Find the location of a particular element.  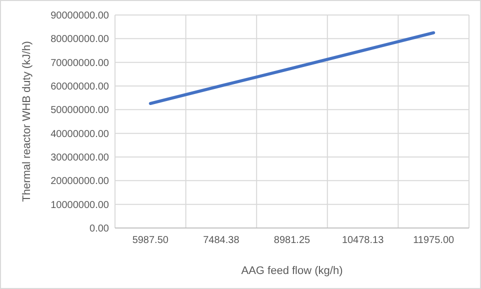

y-tick-label: 90000000.00 is located at coordinates (80, 16).